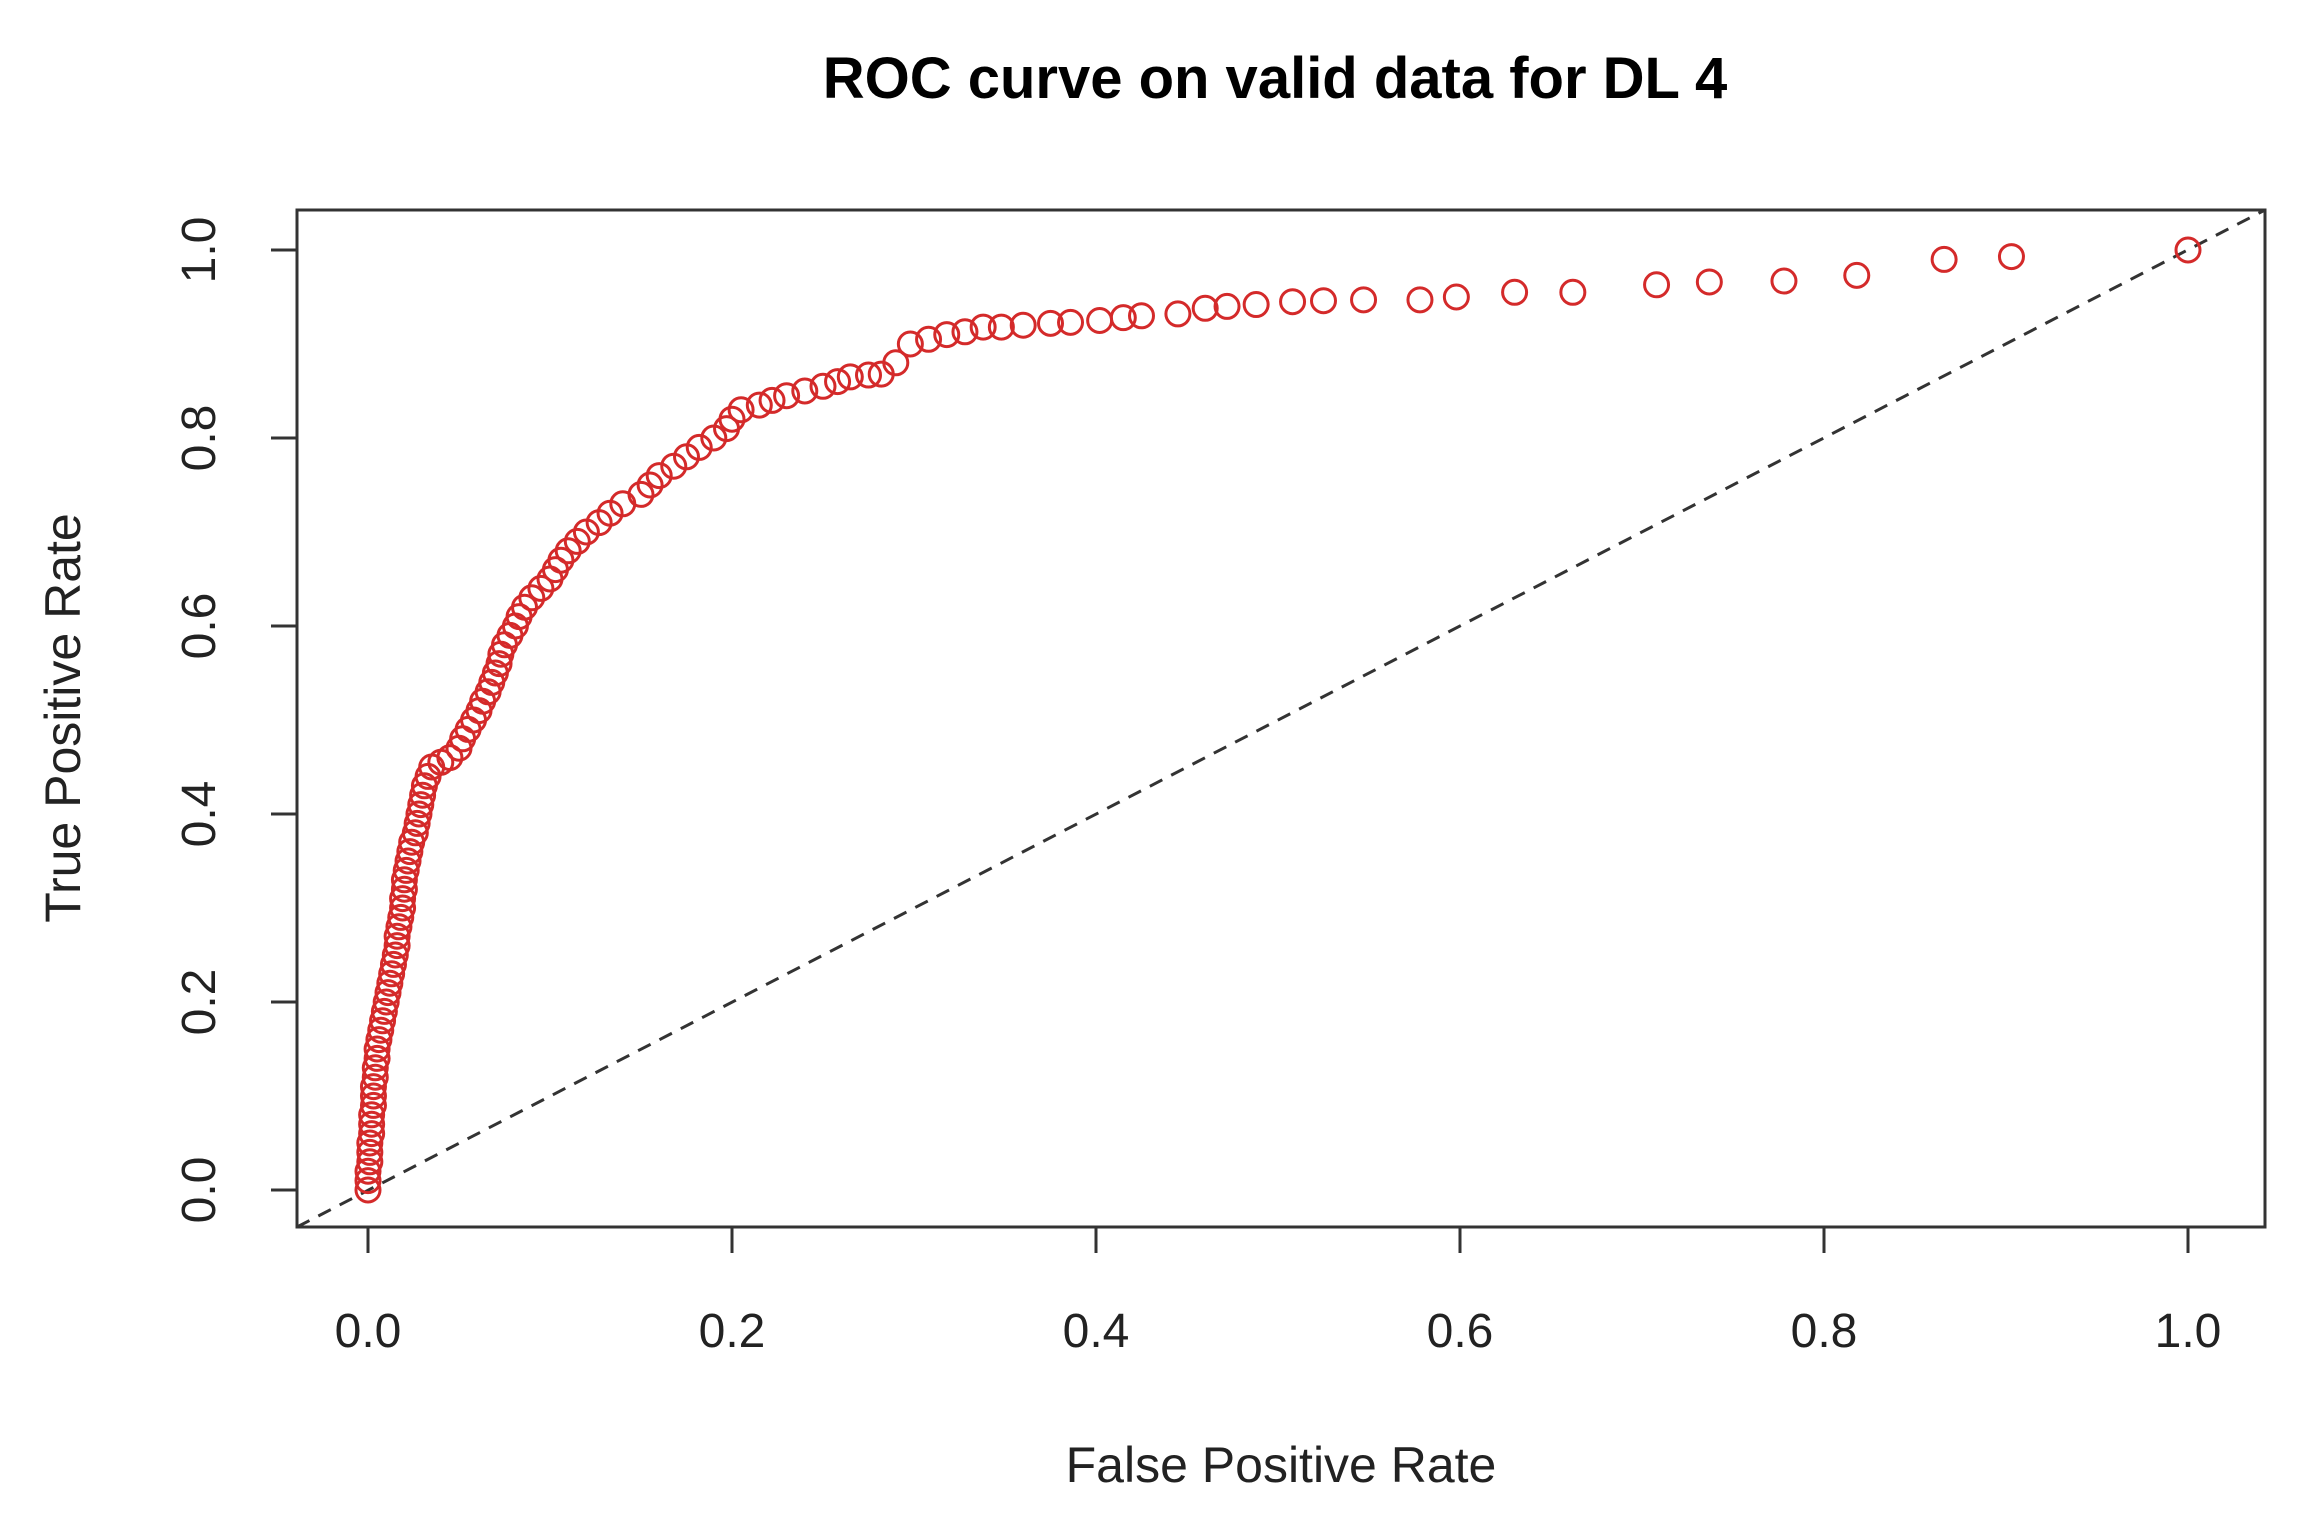  I want to click on y-tick-label: 1.0, so click(199, 250).